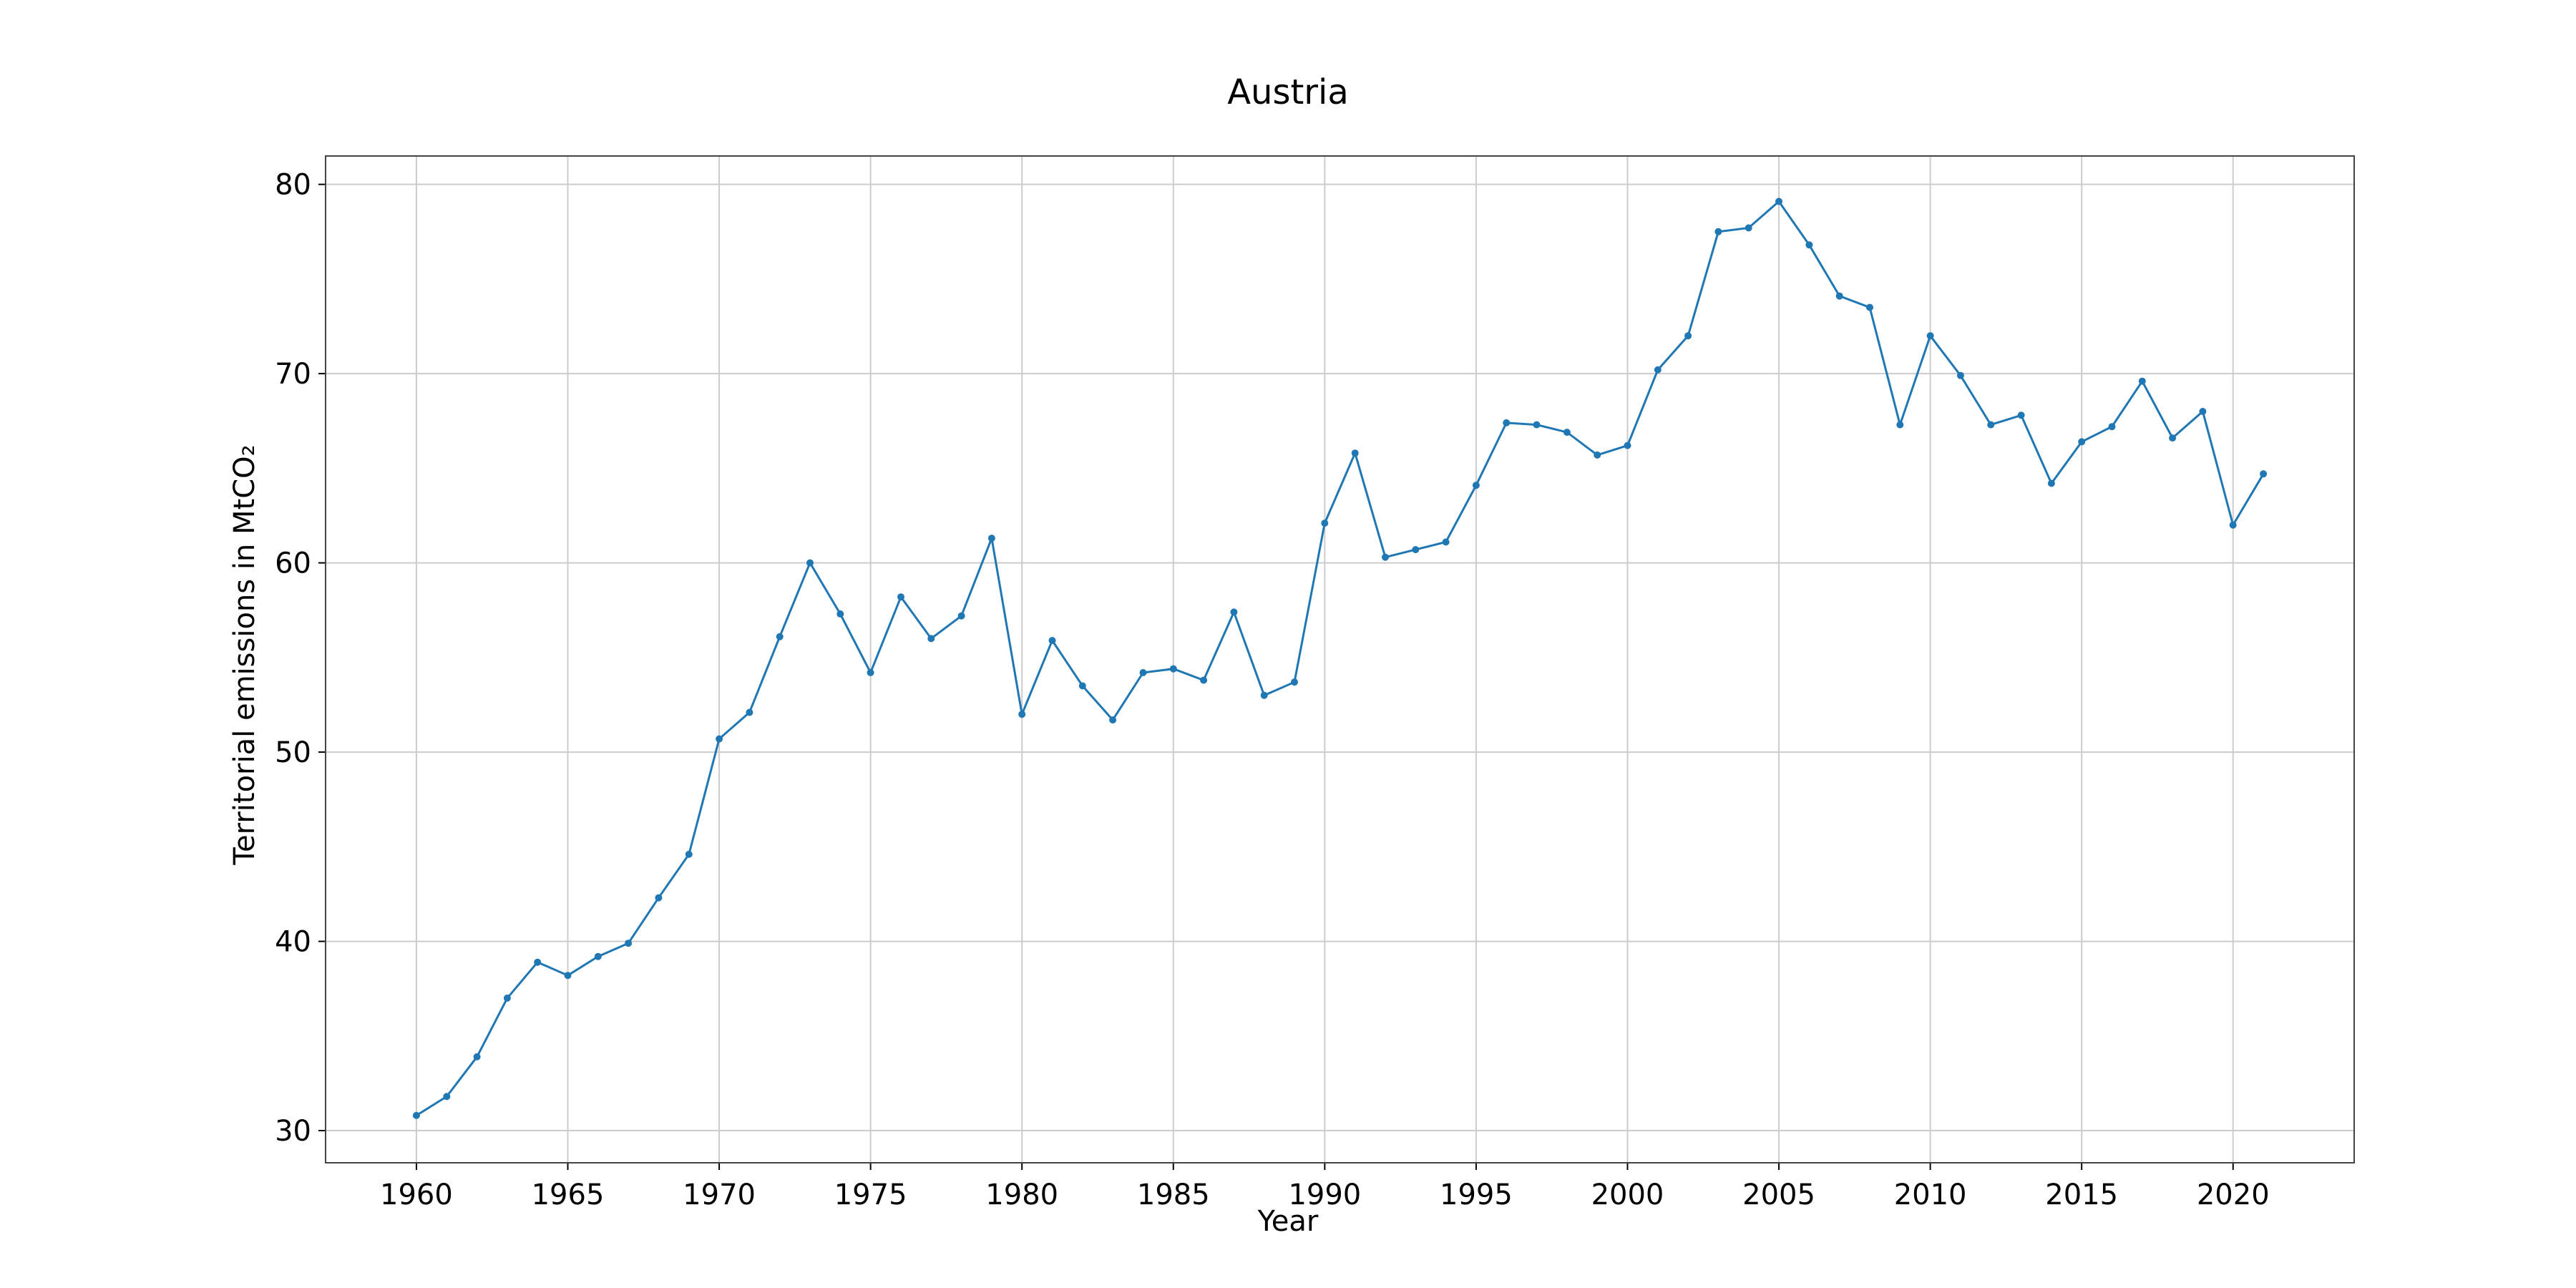 This screenshot has width=2576, height=1288. What do you see at coordinates (1324, 1195) in the screenshot?
I see `x-tick-label: 1990` at bounding box center [1324, 1195].